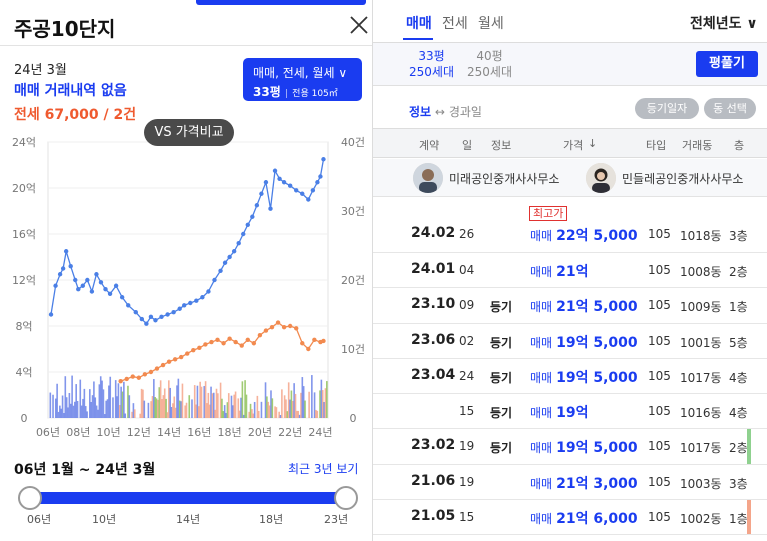  Describe the element at coordinates (491, 24) in the screenshot. I see `tab-wolse: 월세` at that location.